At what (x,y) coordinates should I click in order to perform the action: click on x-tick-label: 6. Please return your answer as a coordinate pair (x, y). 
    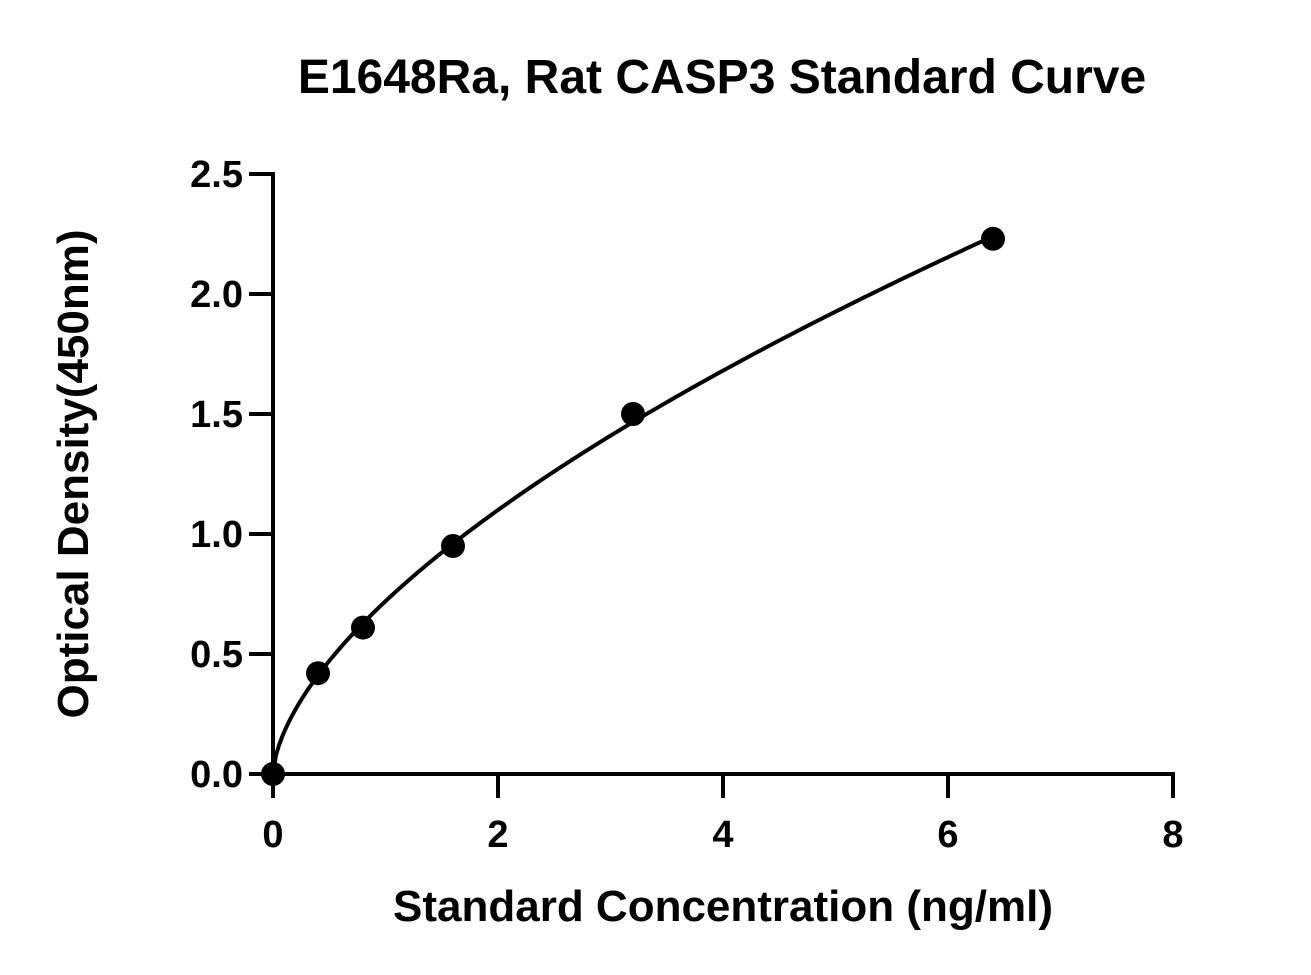
    Looking at the image, I should click on (947, 835).